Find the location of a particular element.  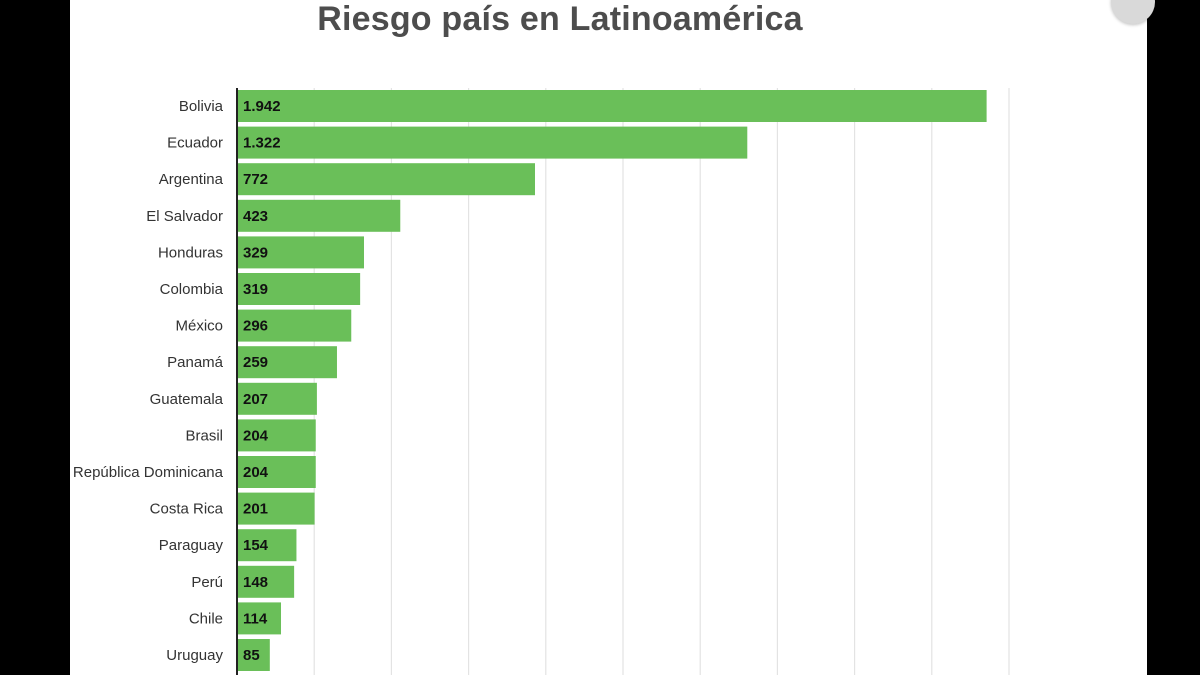

category-label: El Salvador is located at coordinates (184, 216).